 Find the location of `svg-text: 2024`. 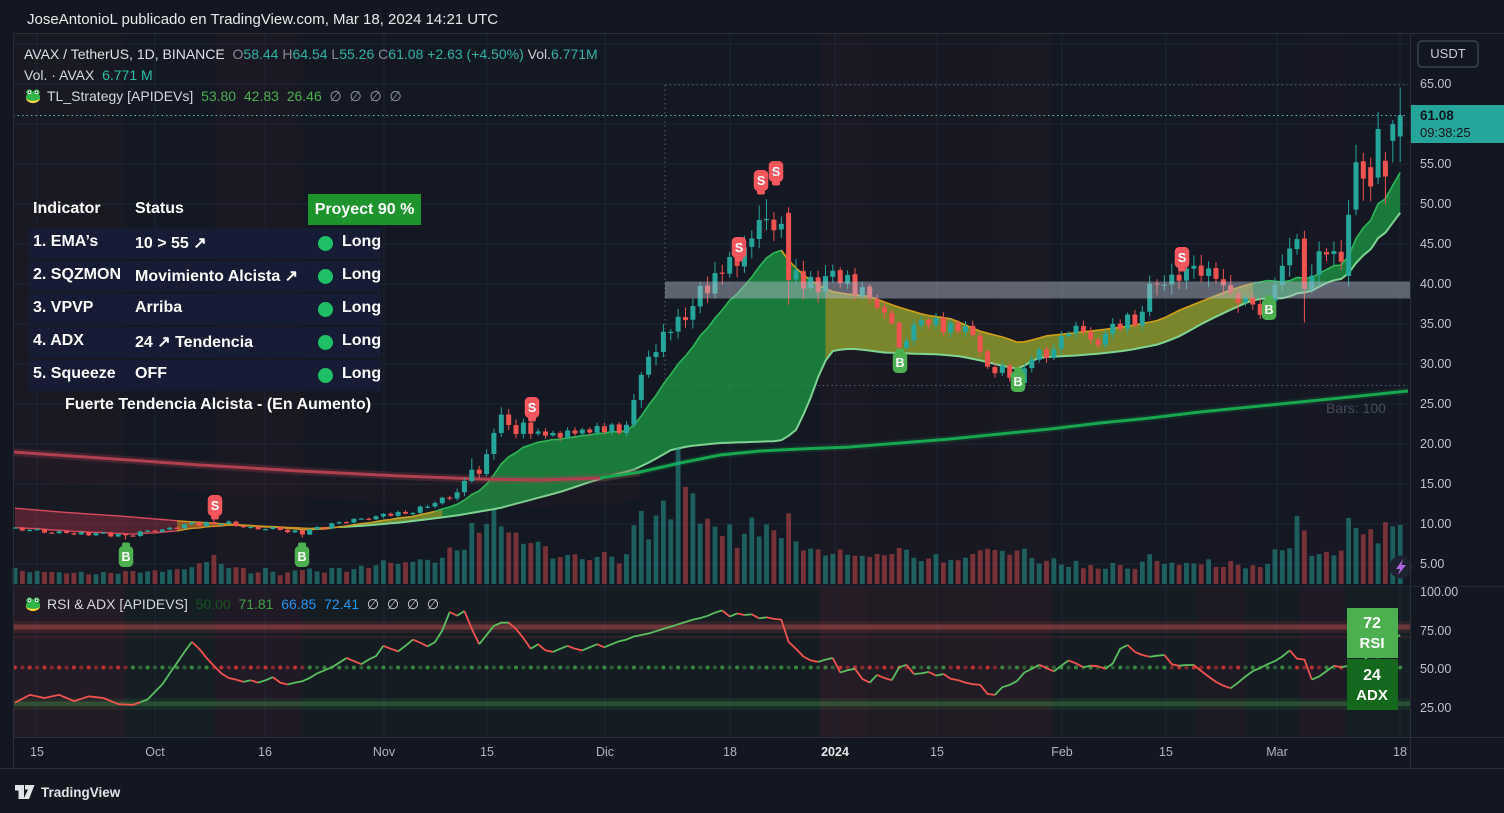

svg-text: 2024 is located at coordinates (835, 752).